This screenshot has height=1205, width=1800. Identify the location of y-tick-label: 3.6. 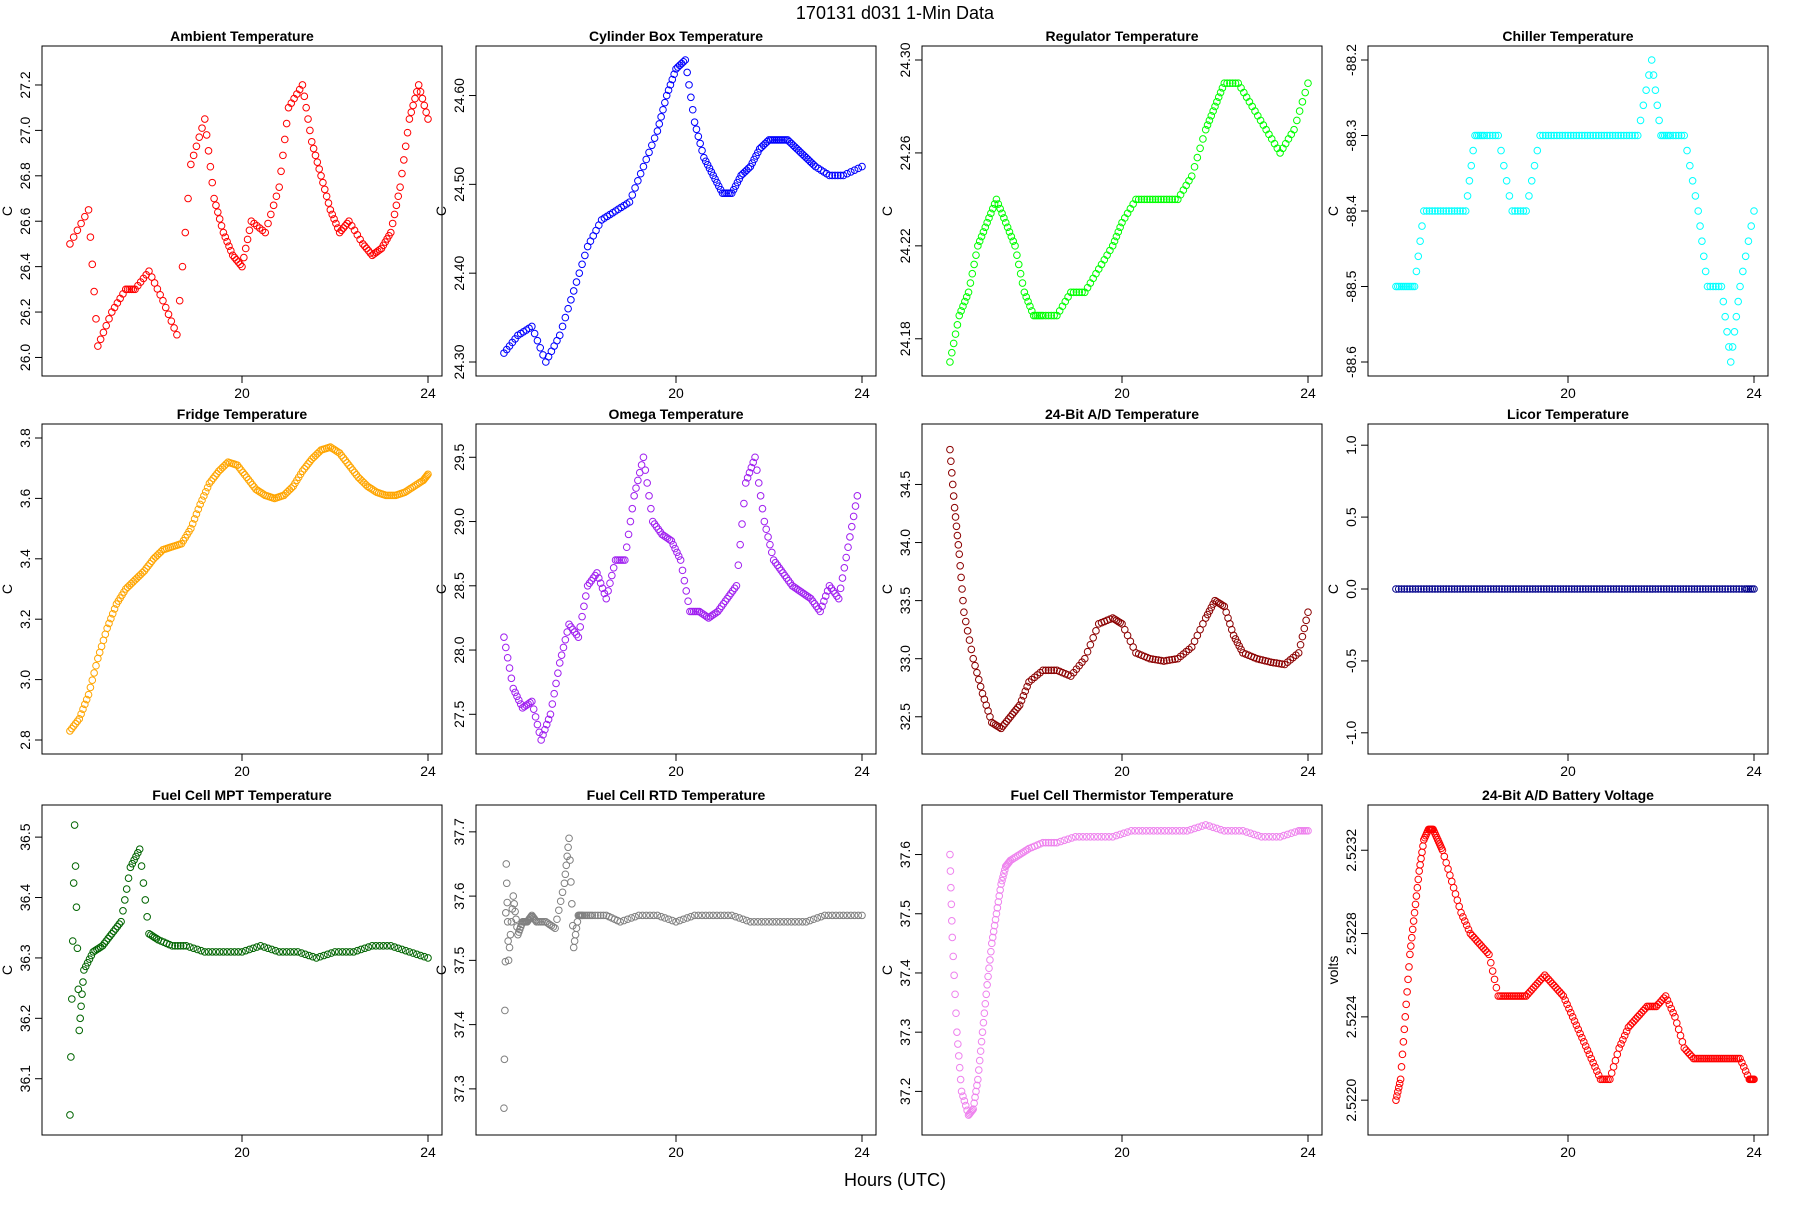
(25, 498).